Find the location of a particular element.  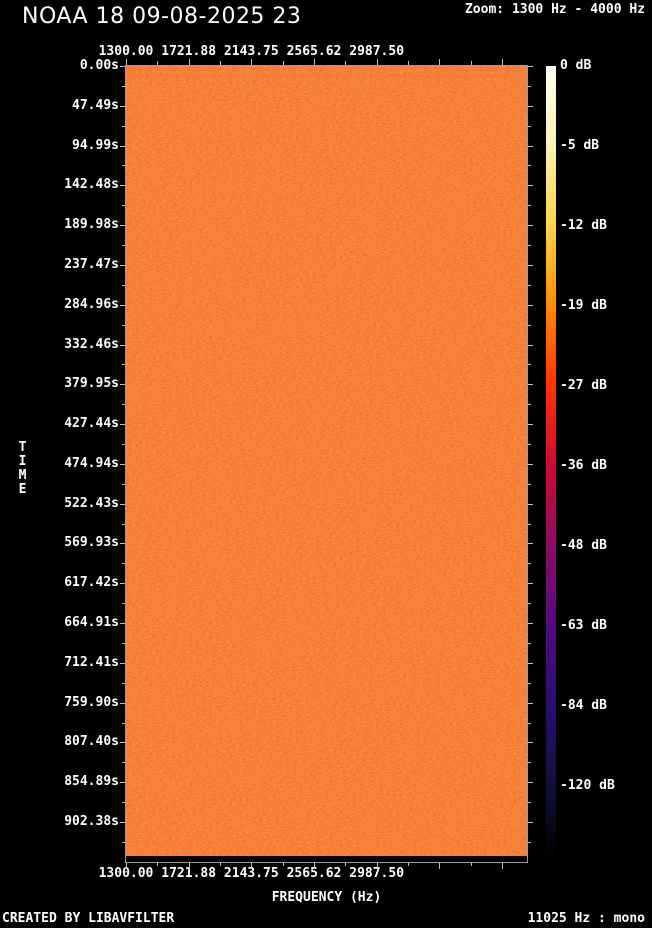

colorbar-tick-label: -48 dB is located at coordinates (583, 545).